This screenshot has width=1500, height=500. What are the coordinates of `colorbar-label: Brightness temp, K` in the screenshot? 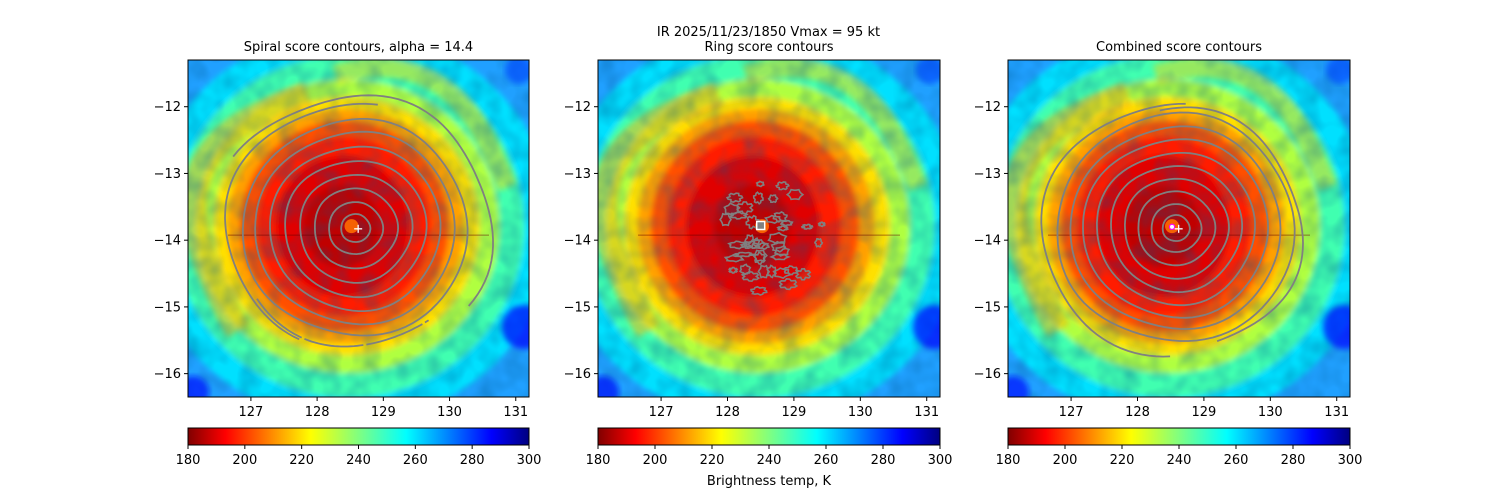 It's located at (769, 481).